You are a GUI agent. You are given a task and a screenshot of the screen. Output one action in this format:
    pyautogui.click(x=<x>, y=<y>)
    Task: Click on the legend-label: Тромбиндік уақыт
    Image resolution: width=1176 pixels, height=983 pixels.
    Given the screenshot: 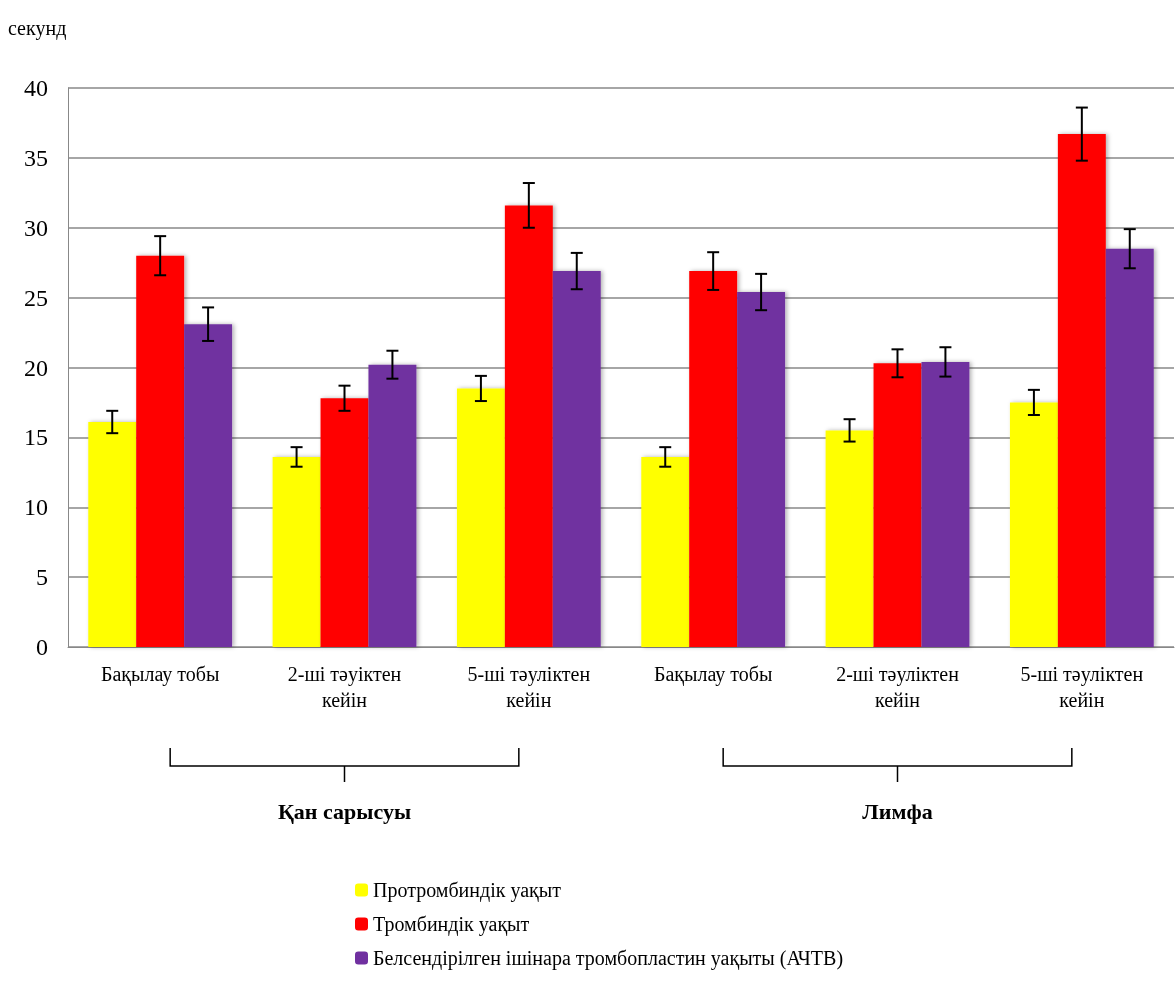 What is the action you would take?
    pyautogui.click(x=451, y=924)
    